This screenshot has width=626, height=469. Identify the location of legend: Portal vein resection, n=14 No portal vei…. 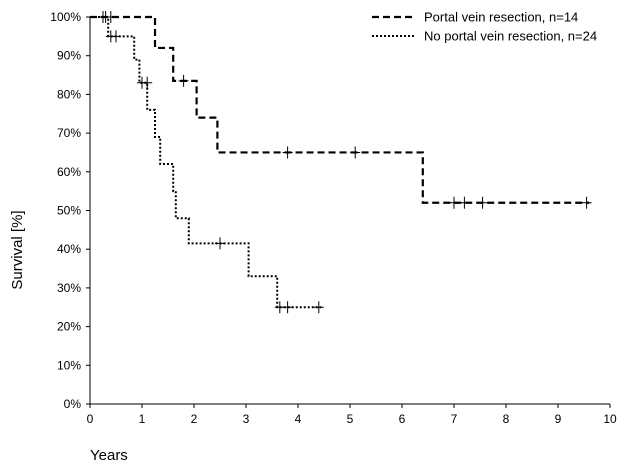
(484, 27).